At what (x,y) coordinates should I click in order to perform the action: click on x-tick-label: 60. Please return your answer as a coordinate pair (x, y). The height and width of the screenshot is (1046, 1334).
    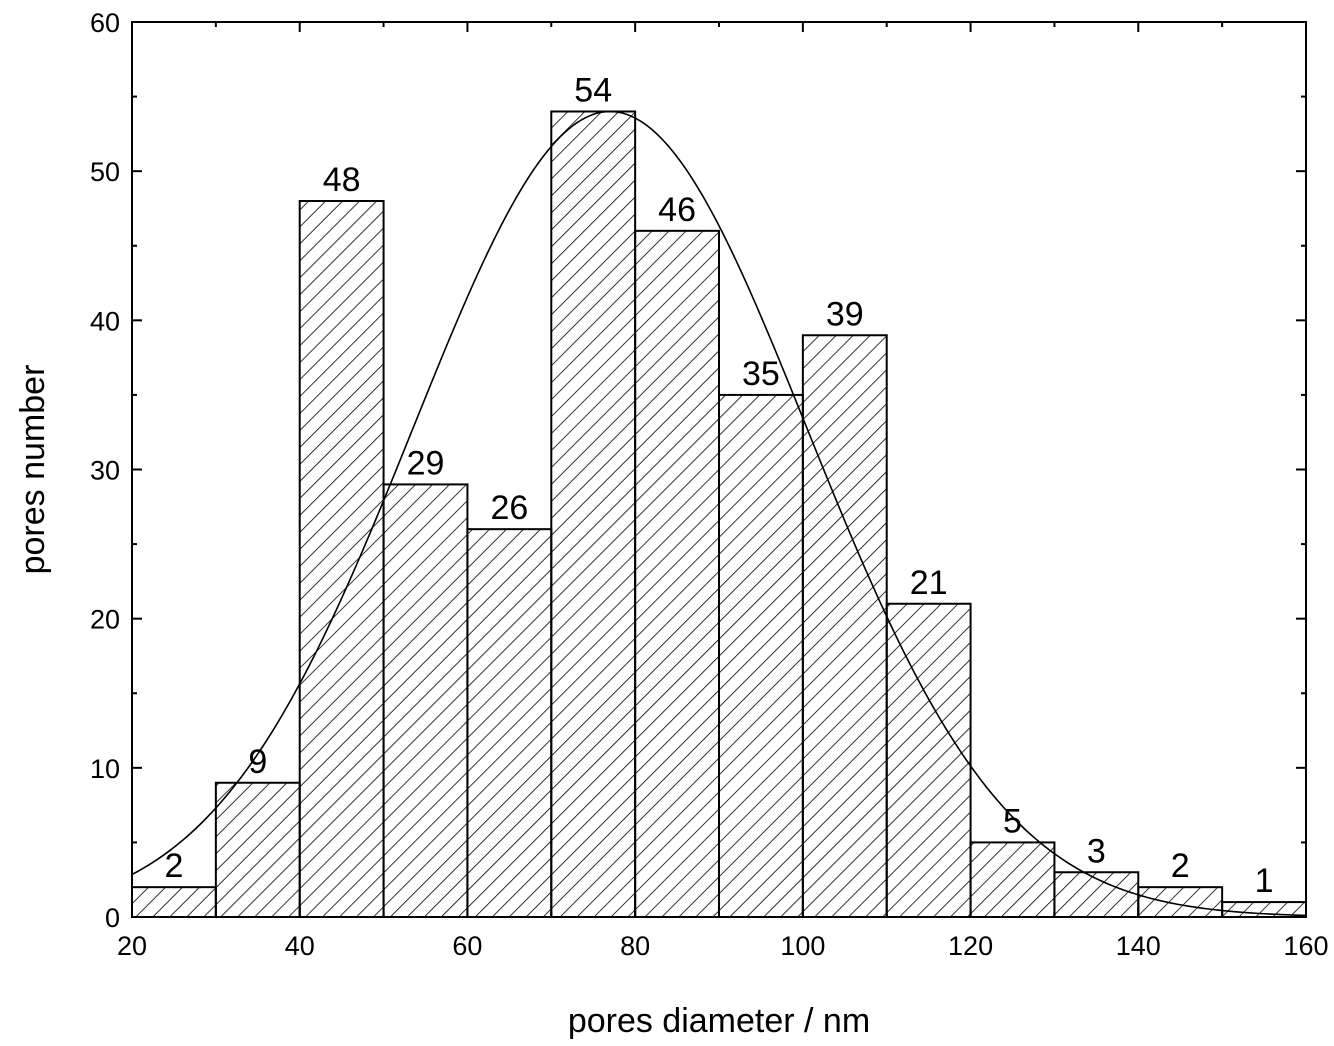
    Looking at the image, I should click on (467, 946).